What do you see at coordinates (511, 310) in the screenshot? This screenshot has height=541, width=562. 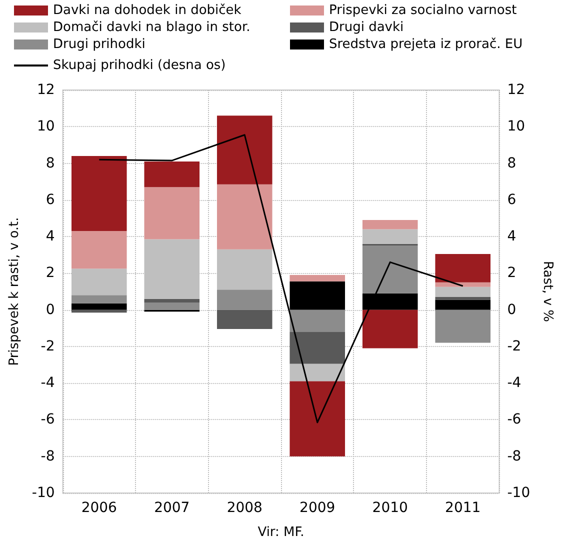 I see `y2-tick-label: 0` at bounding box center [511, 310].